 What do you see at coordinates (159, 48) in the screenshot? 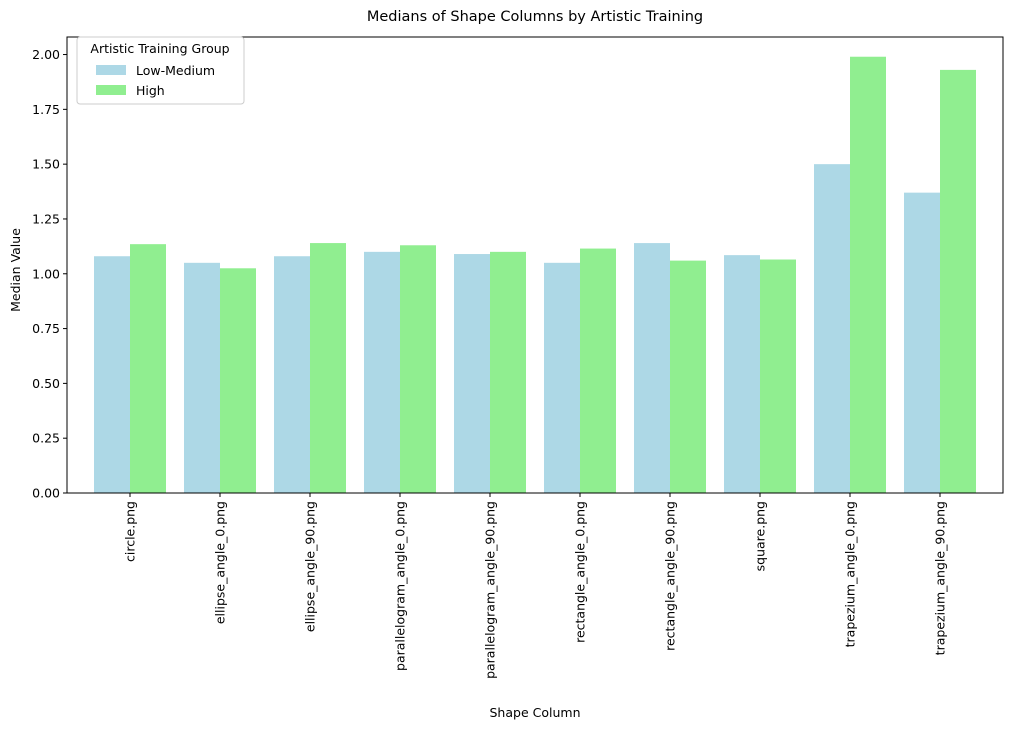
I see `legend-title: Artistic Training Group` at bounding box center [159, 48].